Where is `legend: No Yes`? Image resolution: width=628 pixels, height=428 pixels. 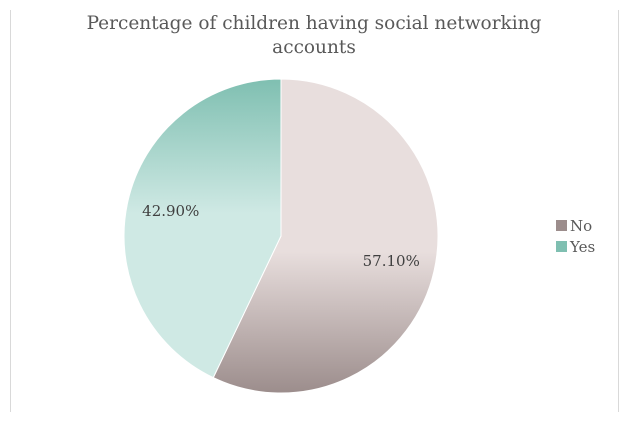
legend: No Yes is located at coordinates (575, 236).